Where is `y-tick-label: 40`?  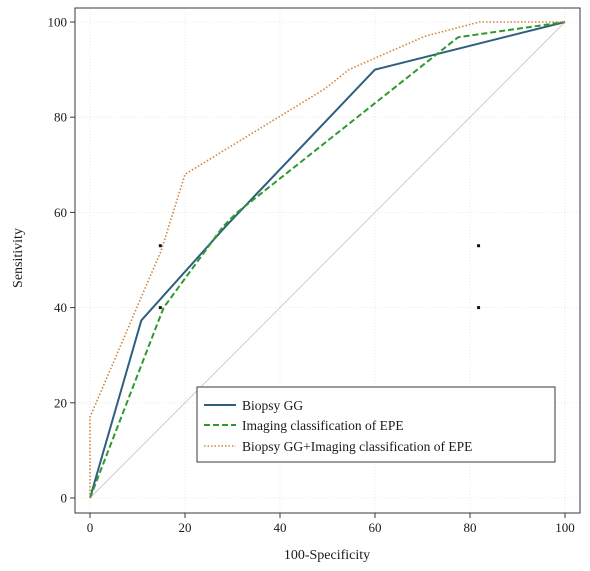
y-tick-label: 40 is located at coordinates (60, 307).